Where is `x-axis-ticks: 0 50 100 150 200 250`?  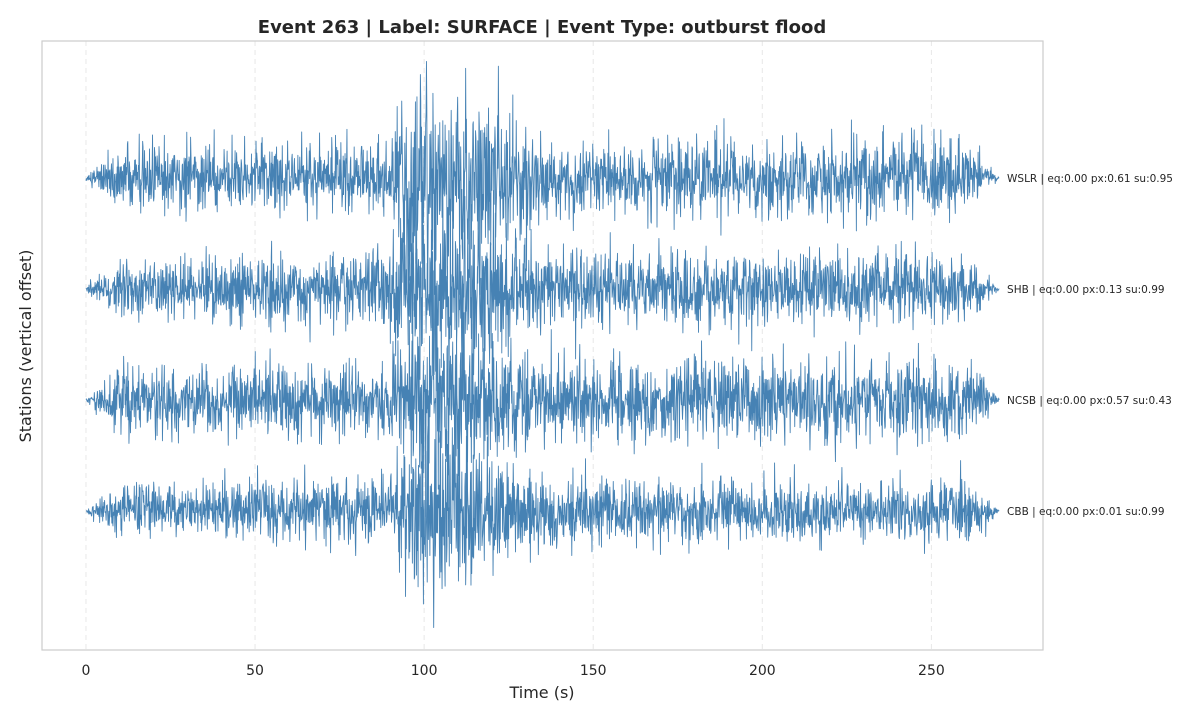
x-axis-ticks: 0 50 100 150 200 250 is located at coordinates (513, 671).